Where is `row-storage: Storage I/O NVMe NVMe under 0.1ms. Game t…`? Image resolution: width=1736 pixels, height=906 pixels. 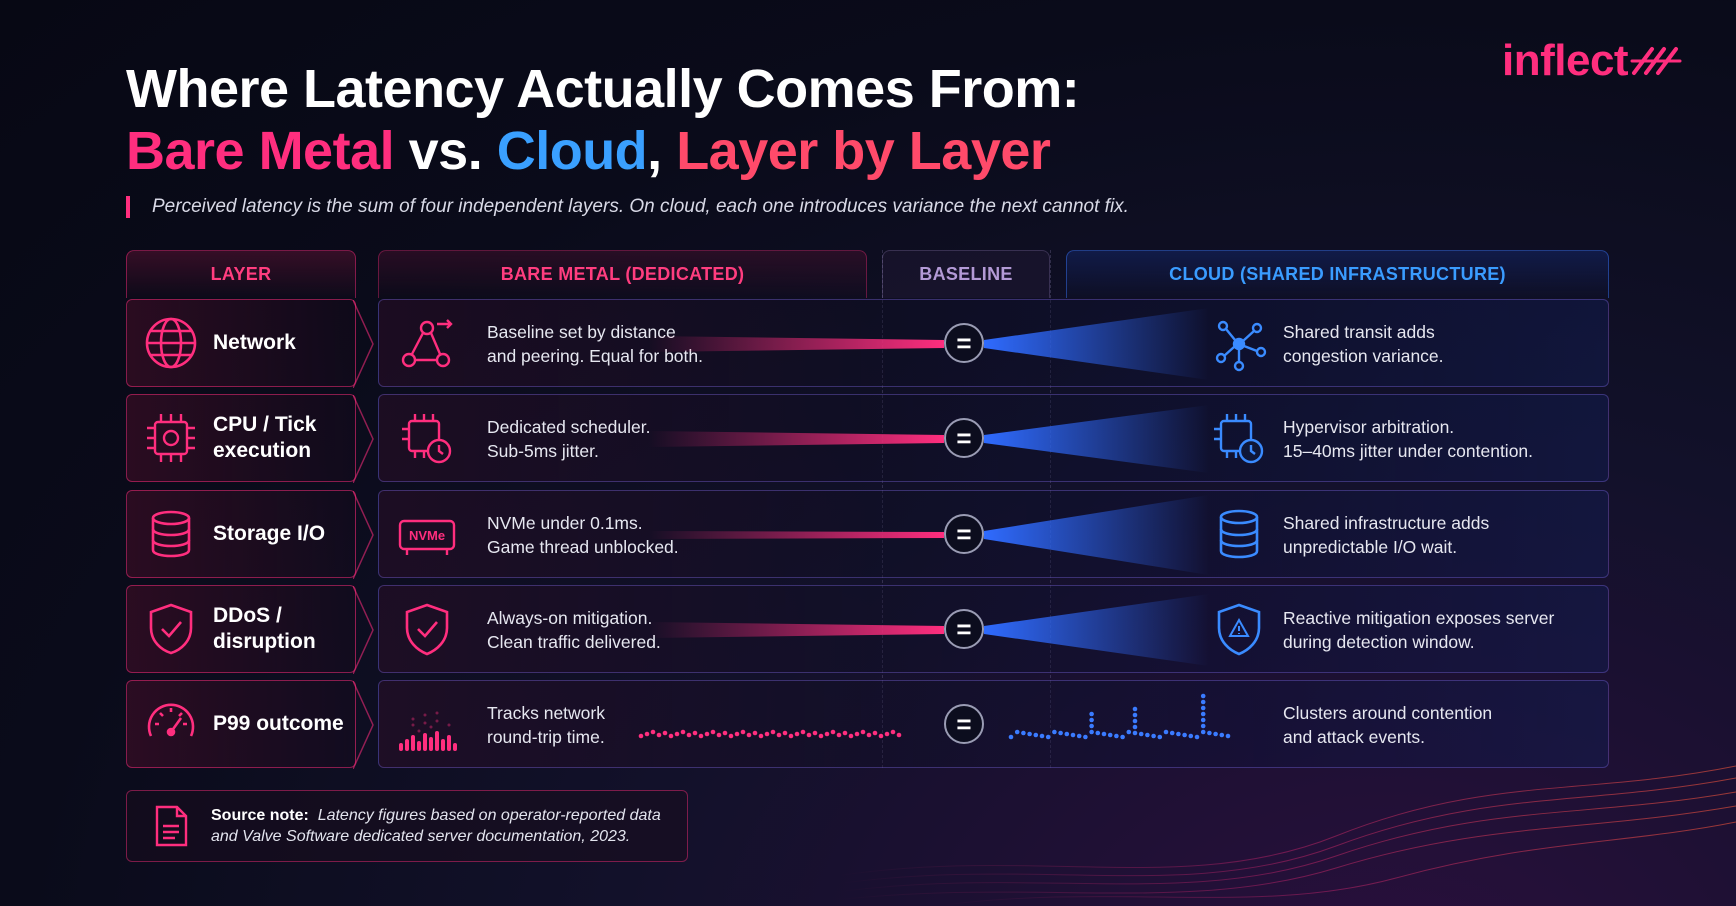 row-storage: Storage I/O NVMe NVMe under 0.1ms. Game t… is located at coordinates (868, 534).